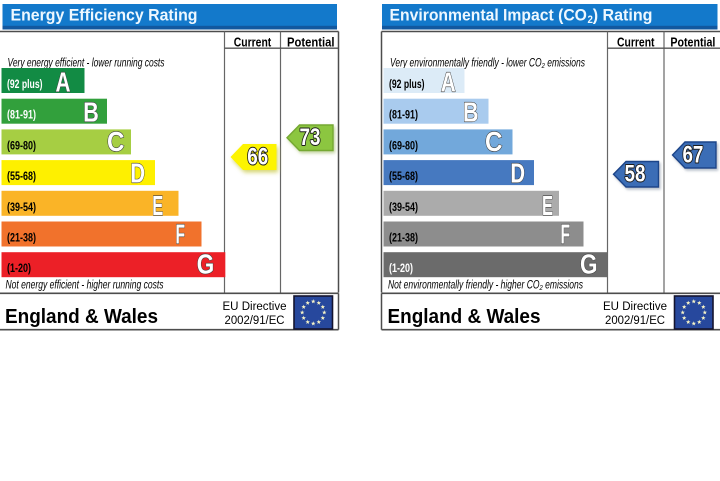 The height and width of the screenshot is (481, 720). I want to click on svg-text: 73, so click(310, 137).